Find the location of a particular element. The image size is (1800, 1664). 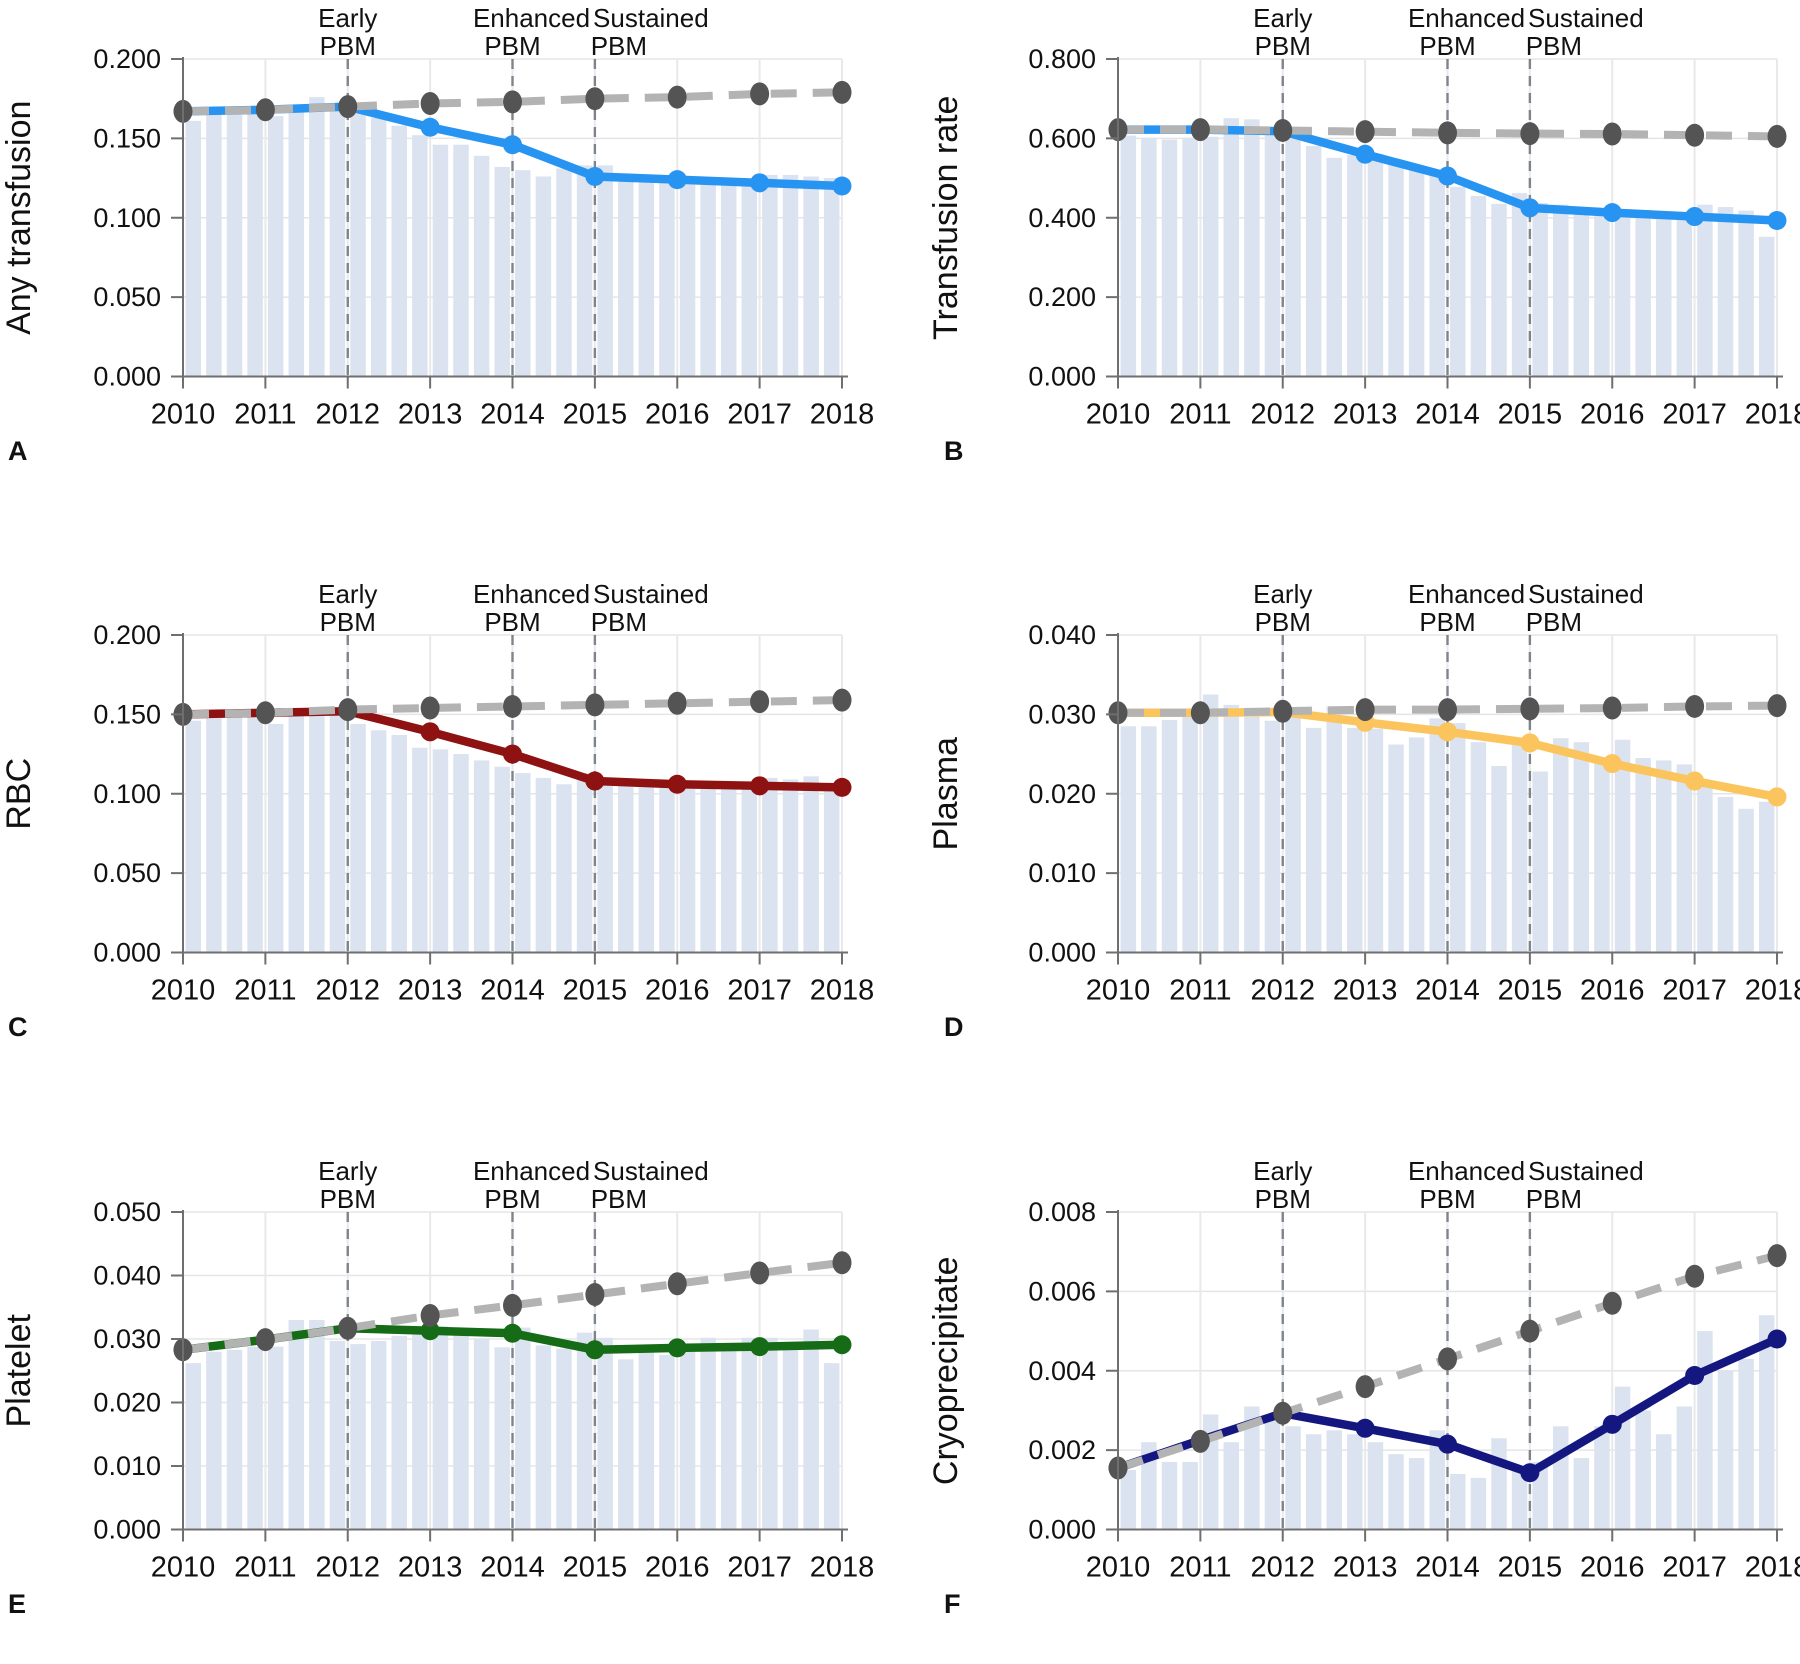

y-tick-label: 0.800 is located at coordinates (1062, 59).